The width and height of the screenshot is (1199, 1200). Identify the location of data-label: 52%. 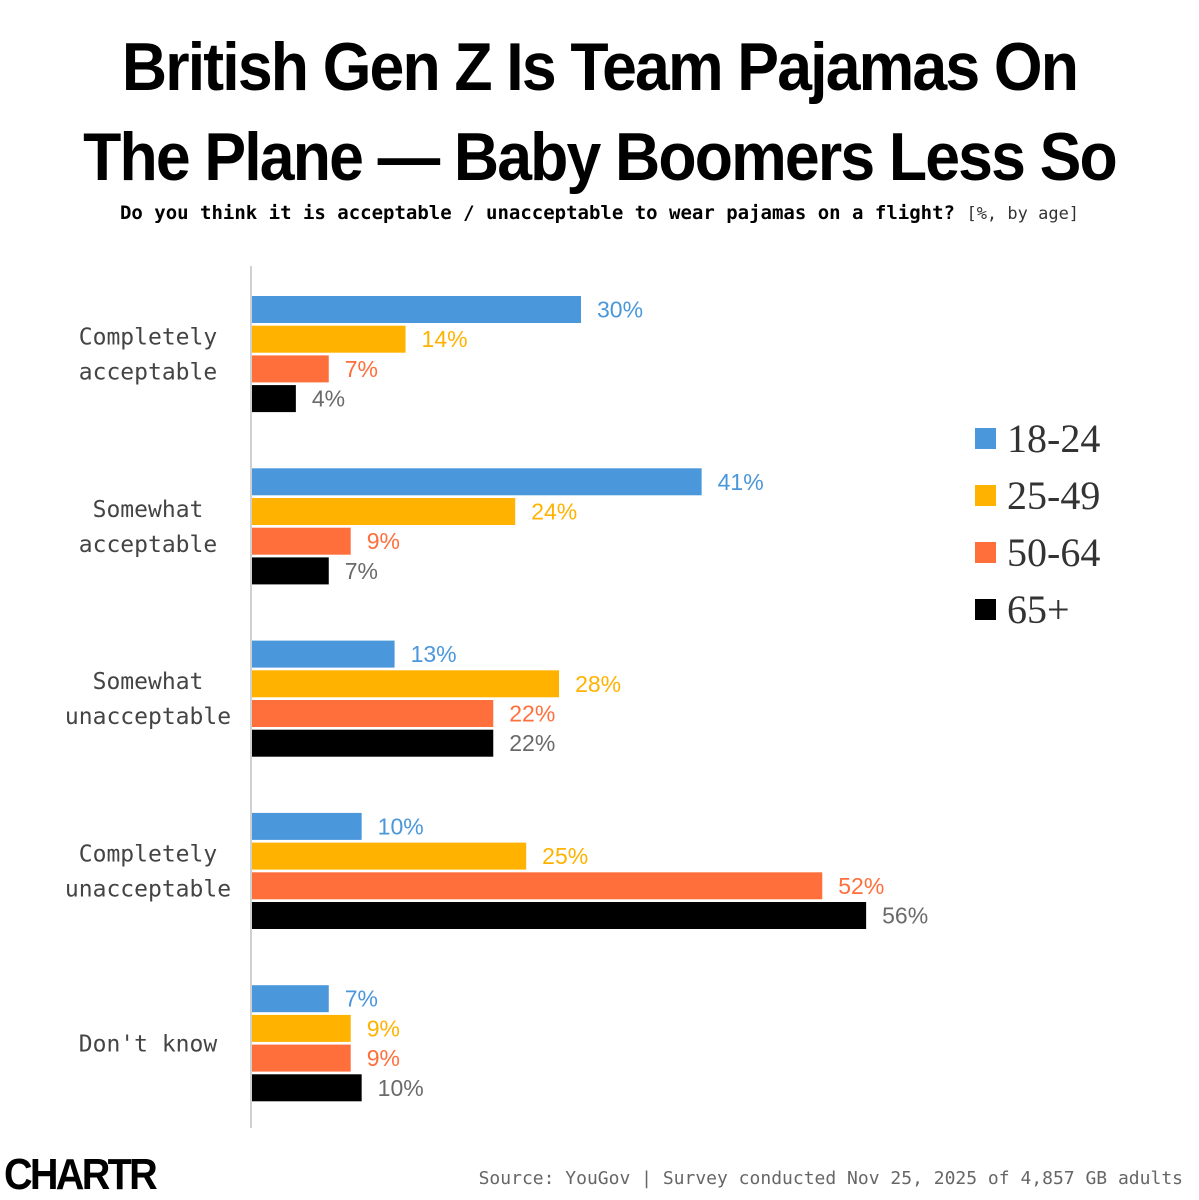
(861, 886).